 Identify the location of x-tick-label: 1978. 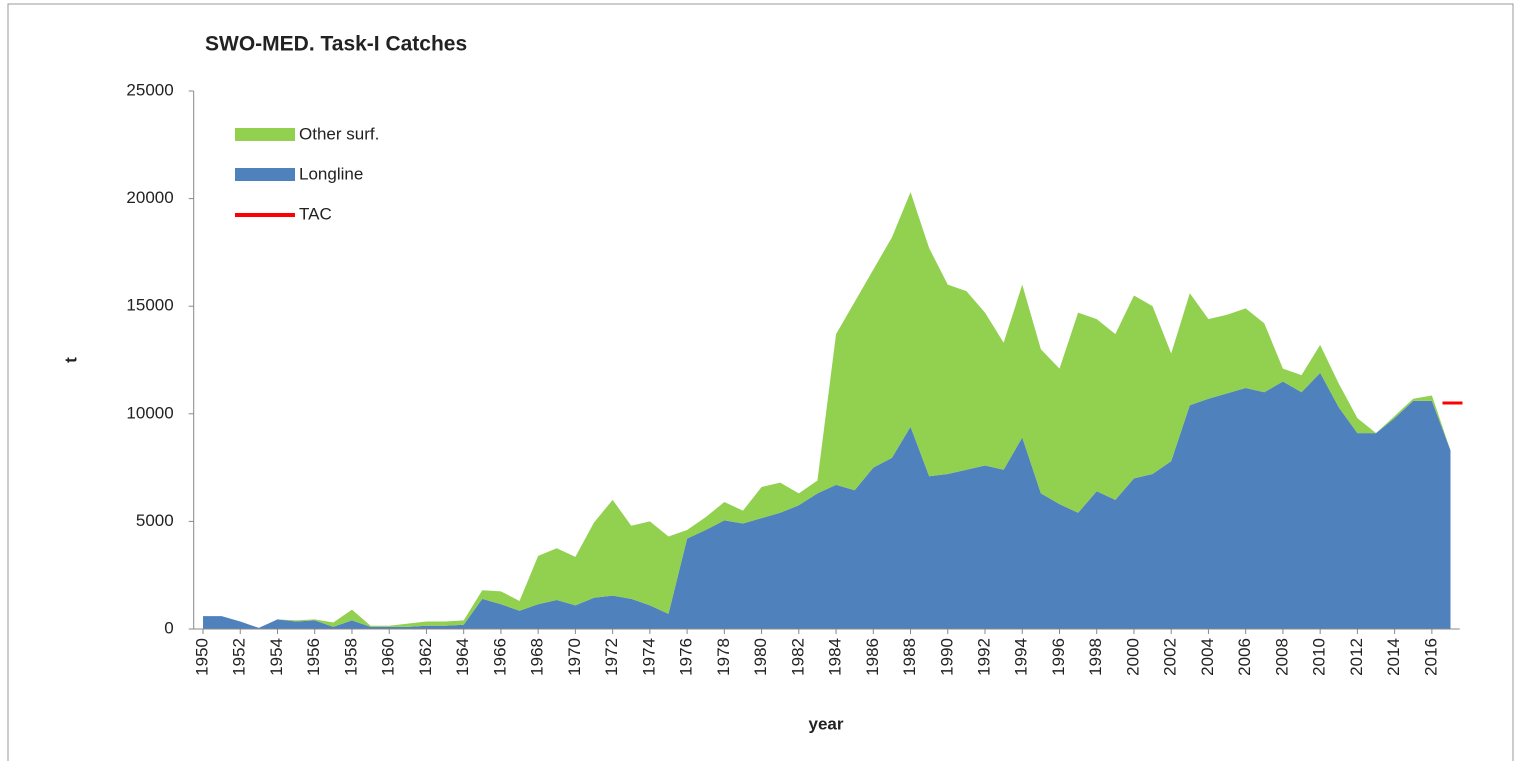
(723, 657).